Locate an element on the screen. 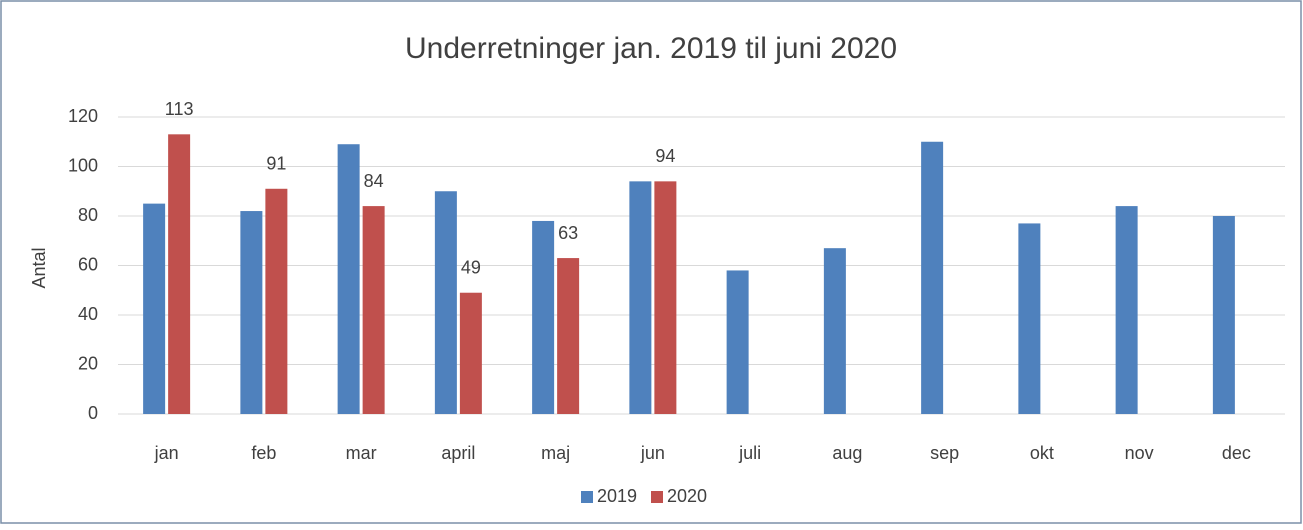 This screenshot has width=1303, height=530. data-label: 94 is located at coordinates (665, 156).